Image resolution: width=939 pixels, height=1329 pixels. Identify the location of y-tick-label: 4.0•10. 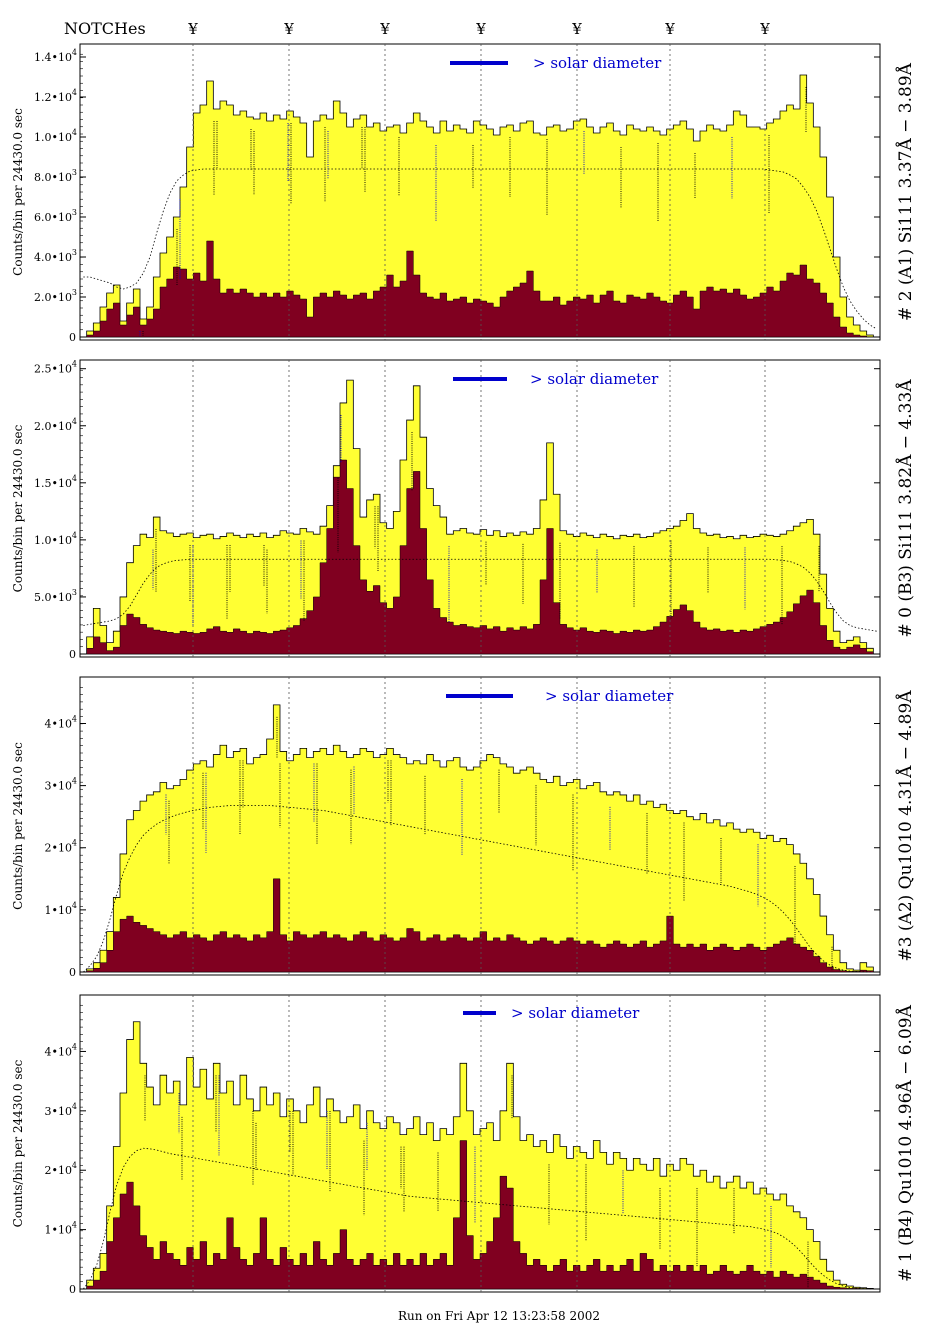
(53, 257).